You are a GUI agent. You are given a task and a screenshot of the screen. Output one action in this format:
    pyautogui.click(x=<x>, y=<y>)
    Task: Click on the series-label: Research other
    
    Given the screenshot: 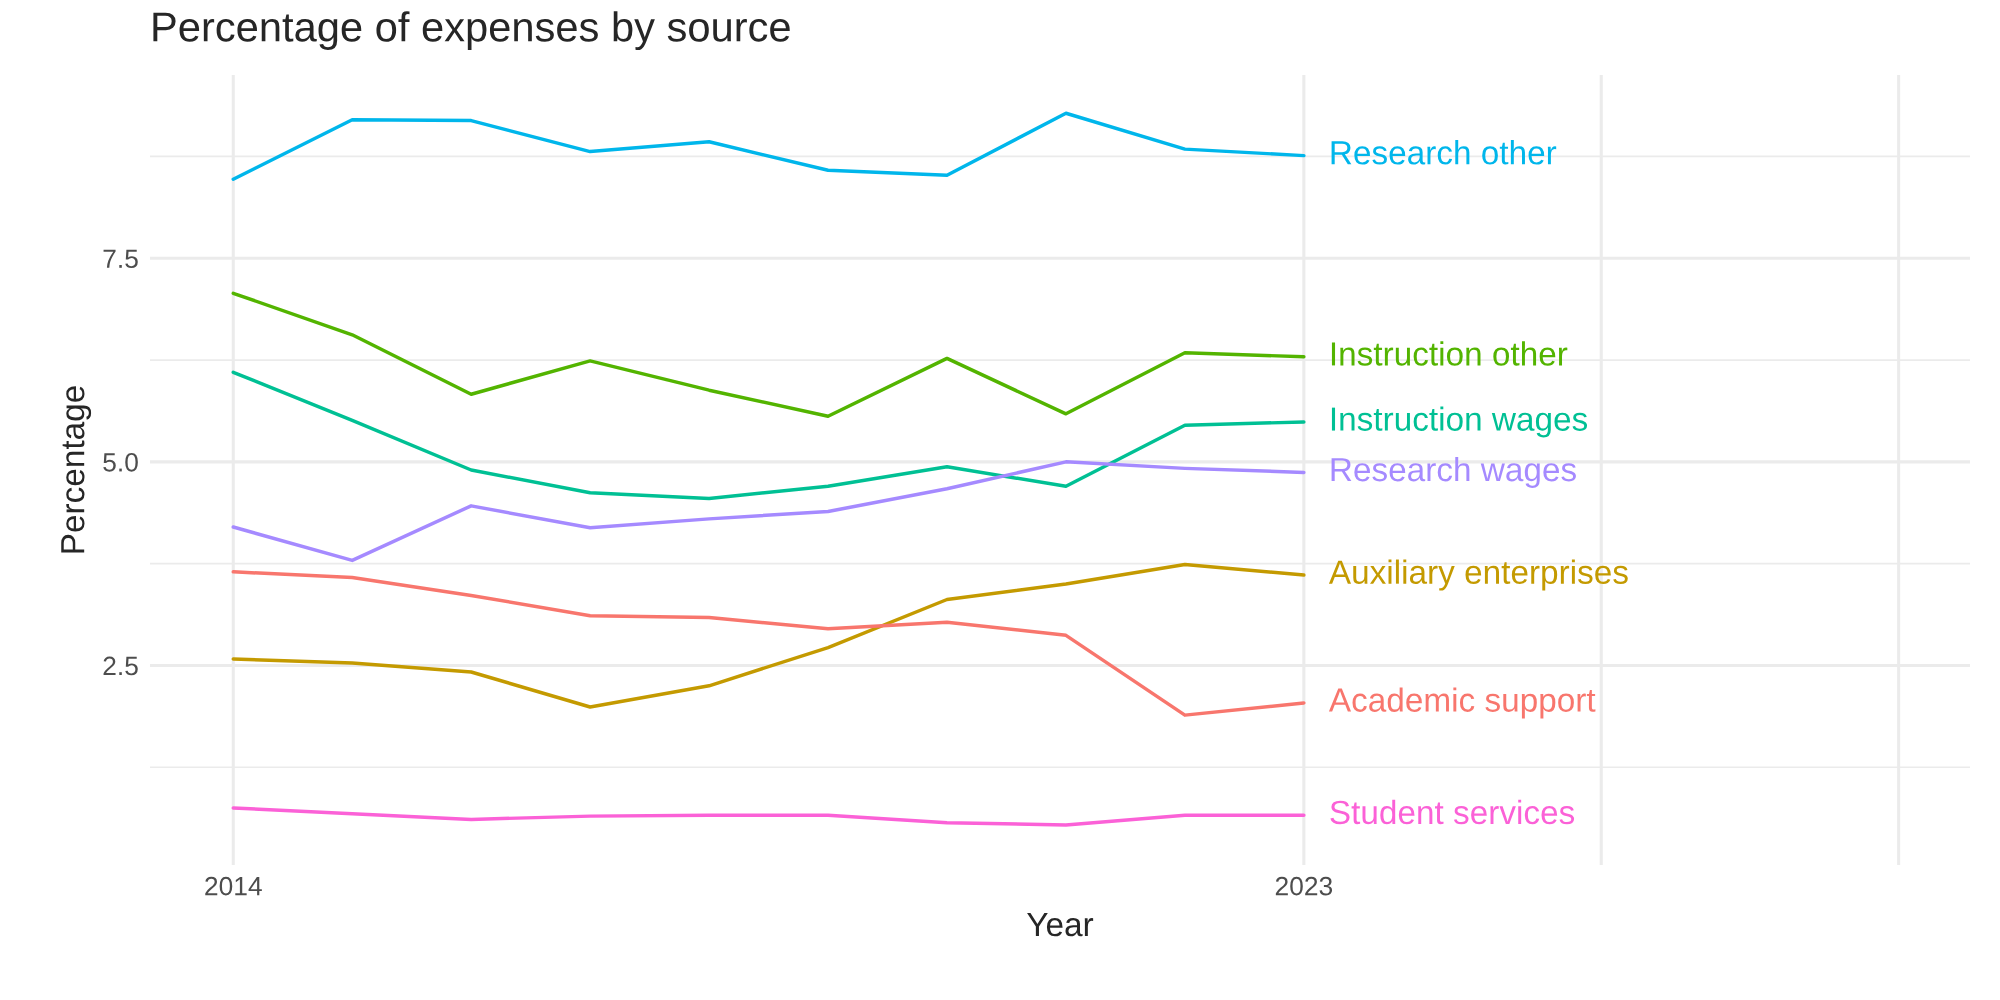 What is the action you would take?
    pyautogui.click(x=1444, y=152)
    